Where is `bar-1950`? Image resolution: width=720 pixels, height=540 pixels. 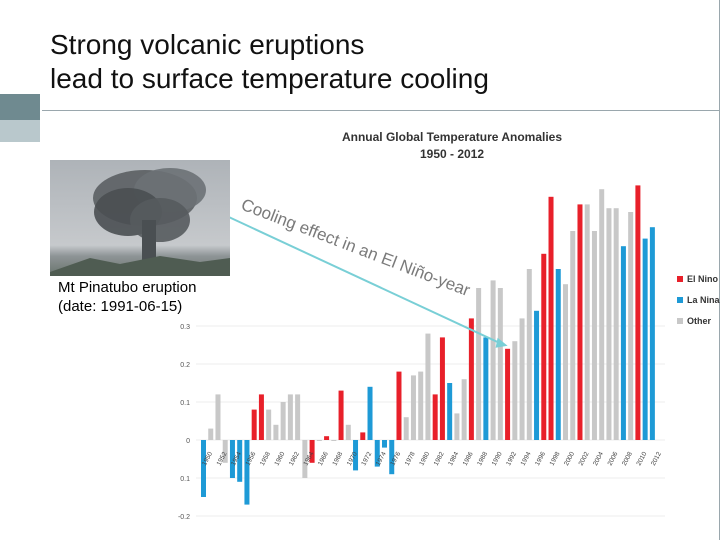
bar-1950 is located at coordinates (203, 468).